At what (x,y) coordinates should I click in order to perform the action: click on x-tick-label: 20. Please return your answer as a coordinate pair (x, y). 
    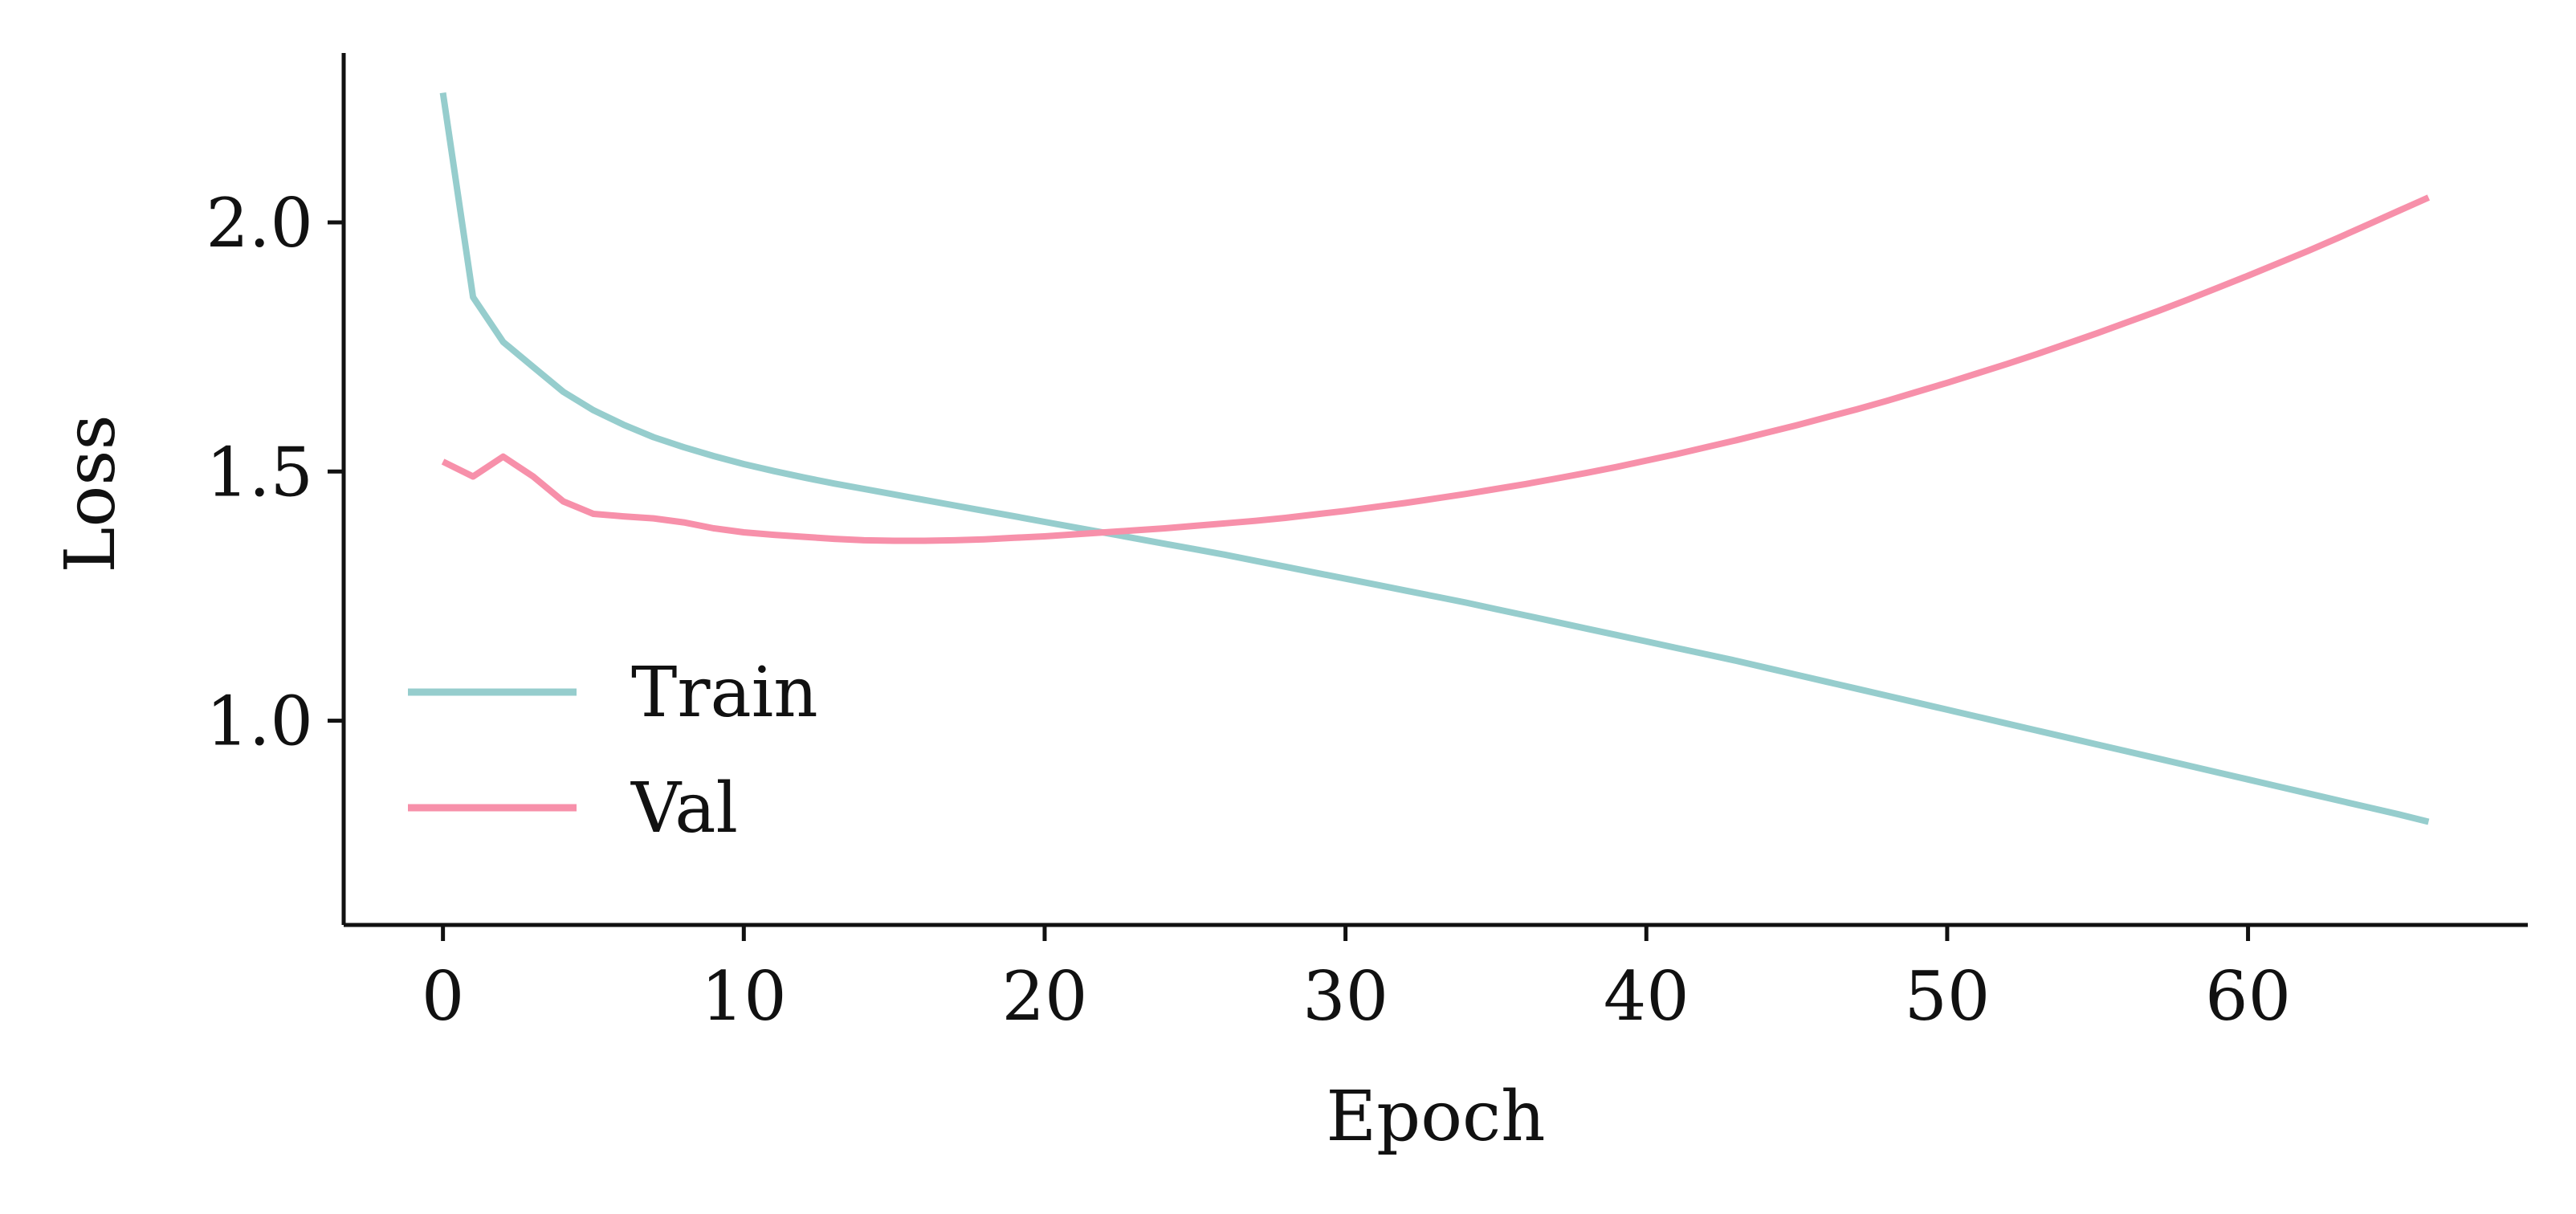
    Looking at the image, I should click on (1045, 996).